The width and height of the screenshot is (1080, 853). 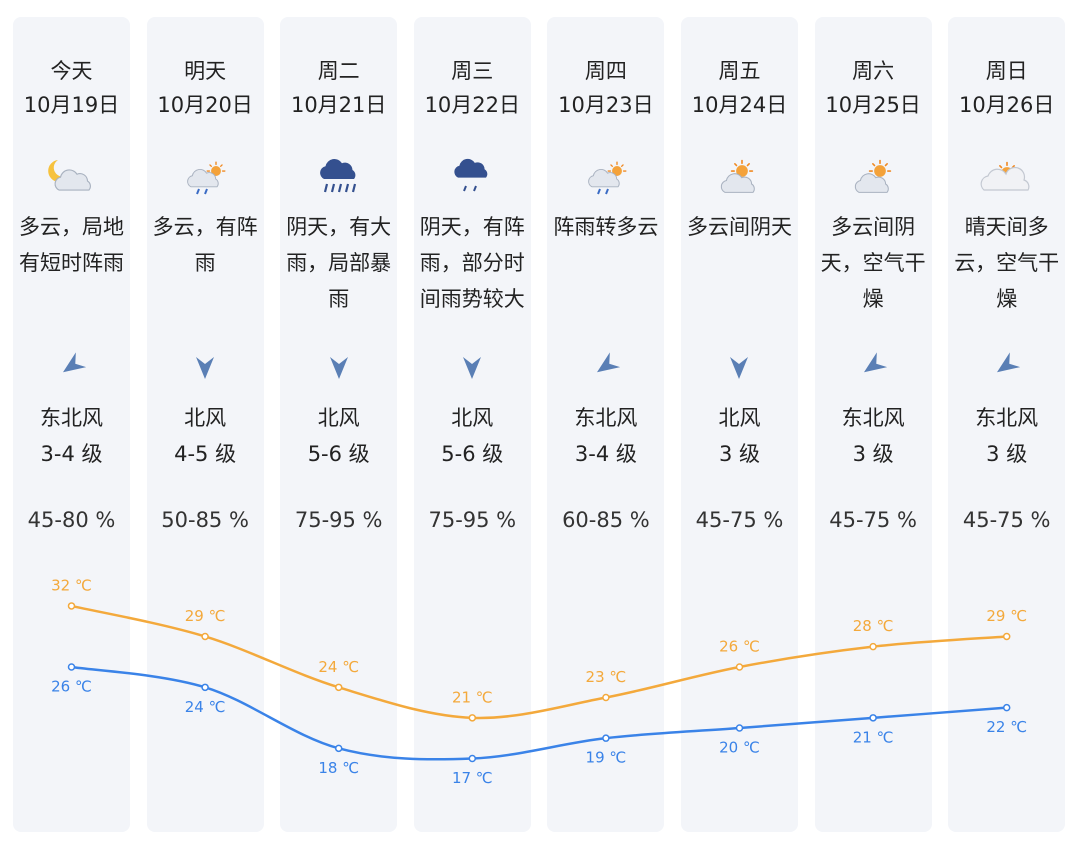 I want to click on day-column: 今天 10月19日多云，局地有短时阵雨东北风 3-4 级 45-80 %, so click(x=71, y=424).